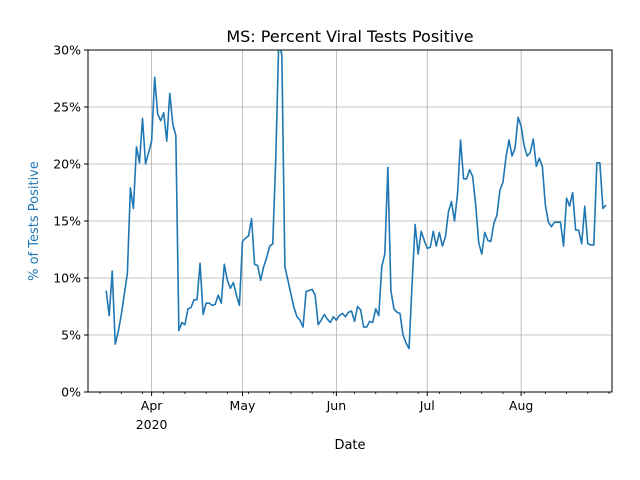 Image resolution: width=640 pixels, height=480 pixels. What do you see at coordinates (34, 221) in the screenshot?
I see `y-axis-label: % of Tests Positive` at bounding box center [34, 221].